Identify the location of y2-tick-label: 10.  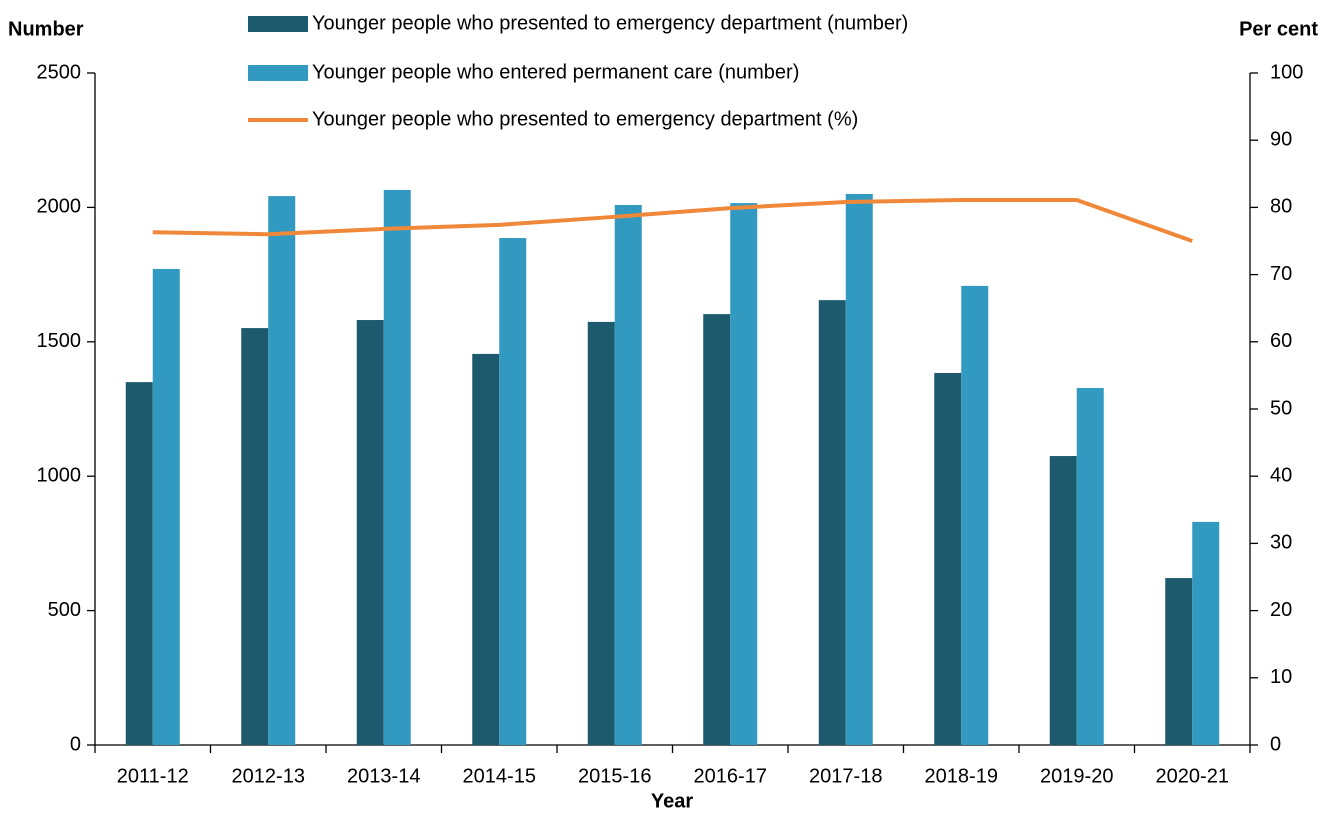
(1281, 677).